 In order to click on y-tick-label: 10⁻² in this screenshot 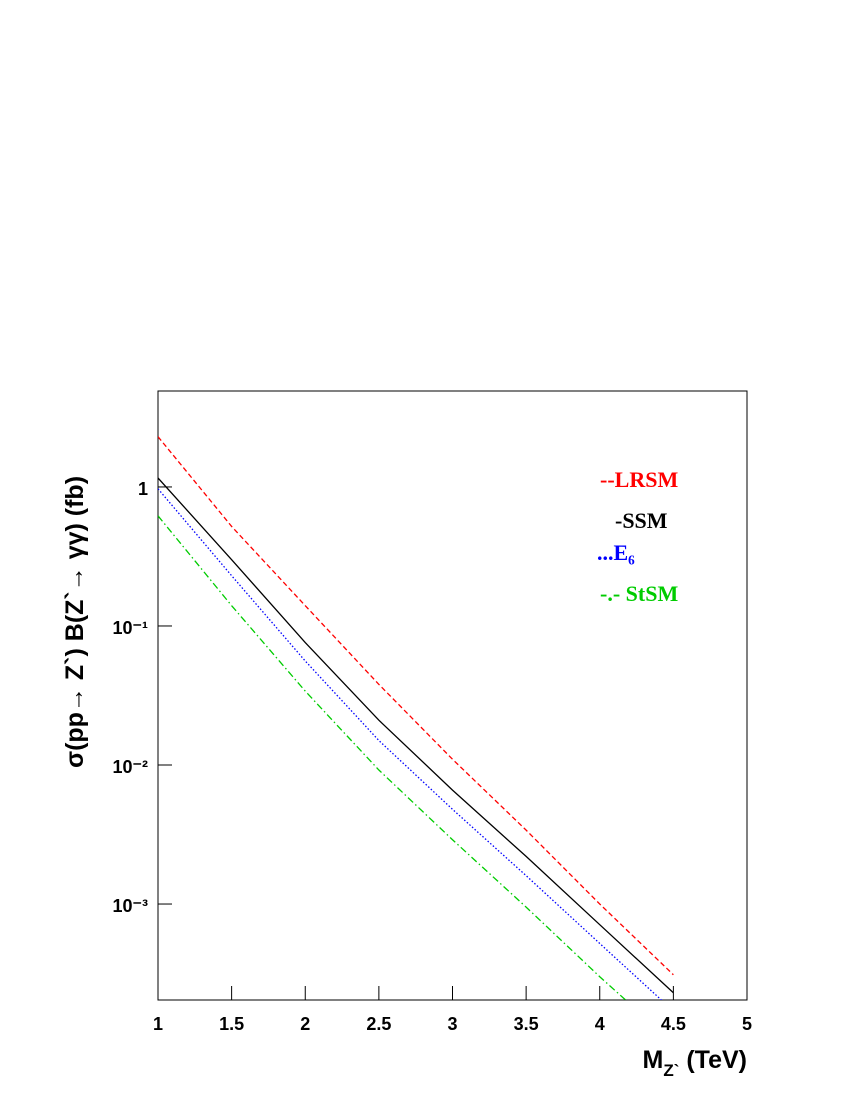, I will do `click(130, 767)`.